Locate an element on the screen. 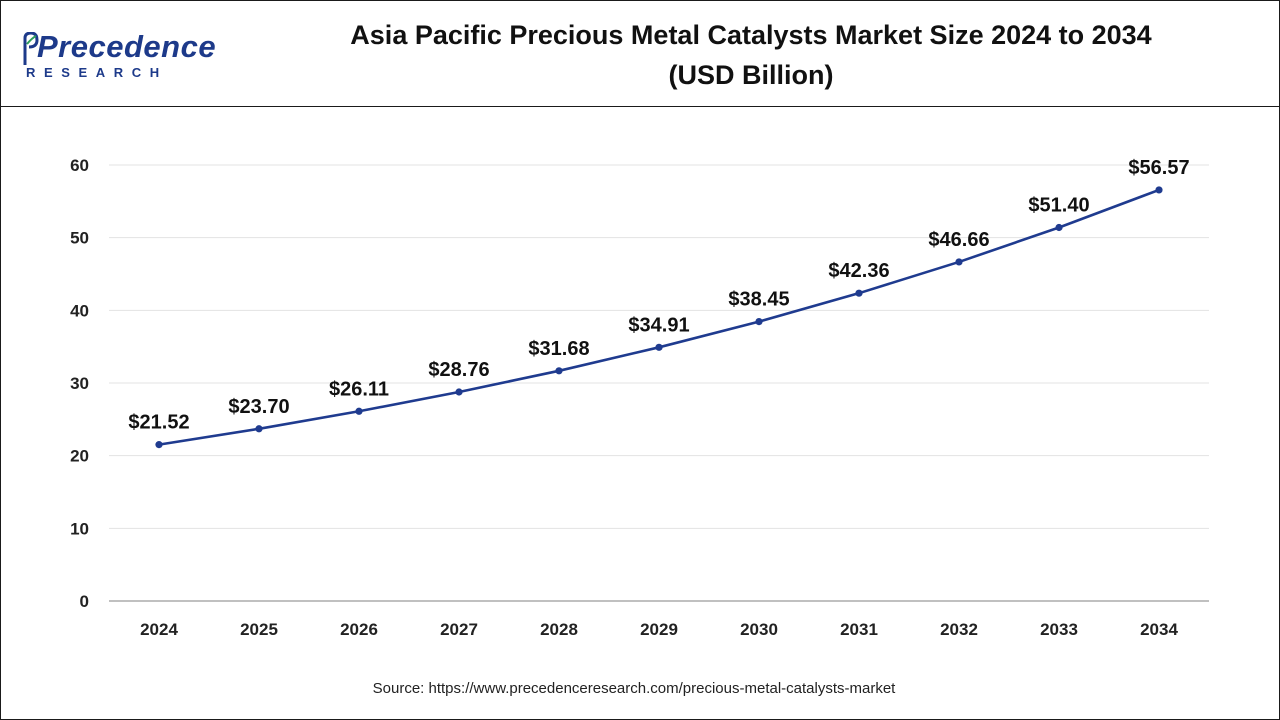  y-tick-label: 30 is located at coordinates (79, 383).